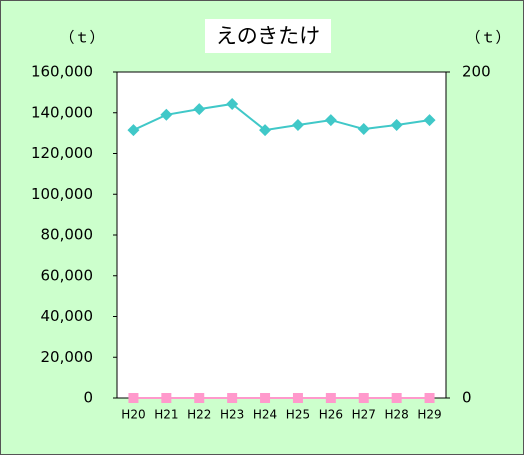 The image size is (524, 455). I want to click on x-tick-label: H25, so click(298, 415).